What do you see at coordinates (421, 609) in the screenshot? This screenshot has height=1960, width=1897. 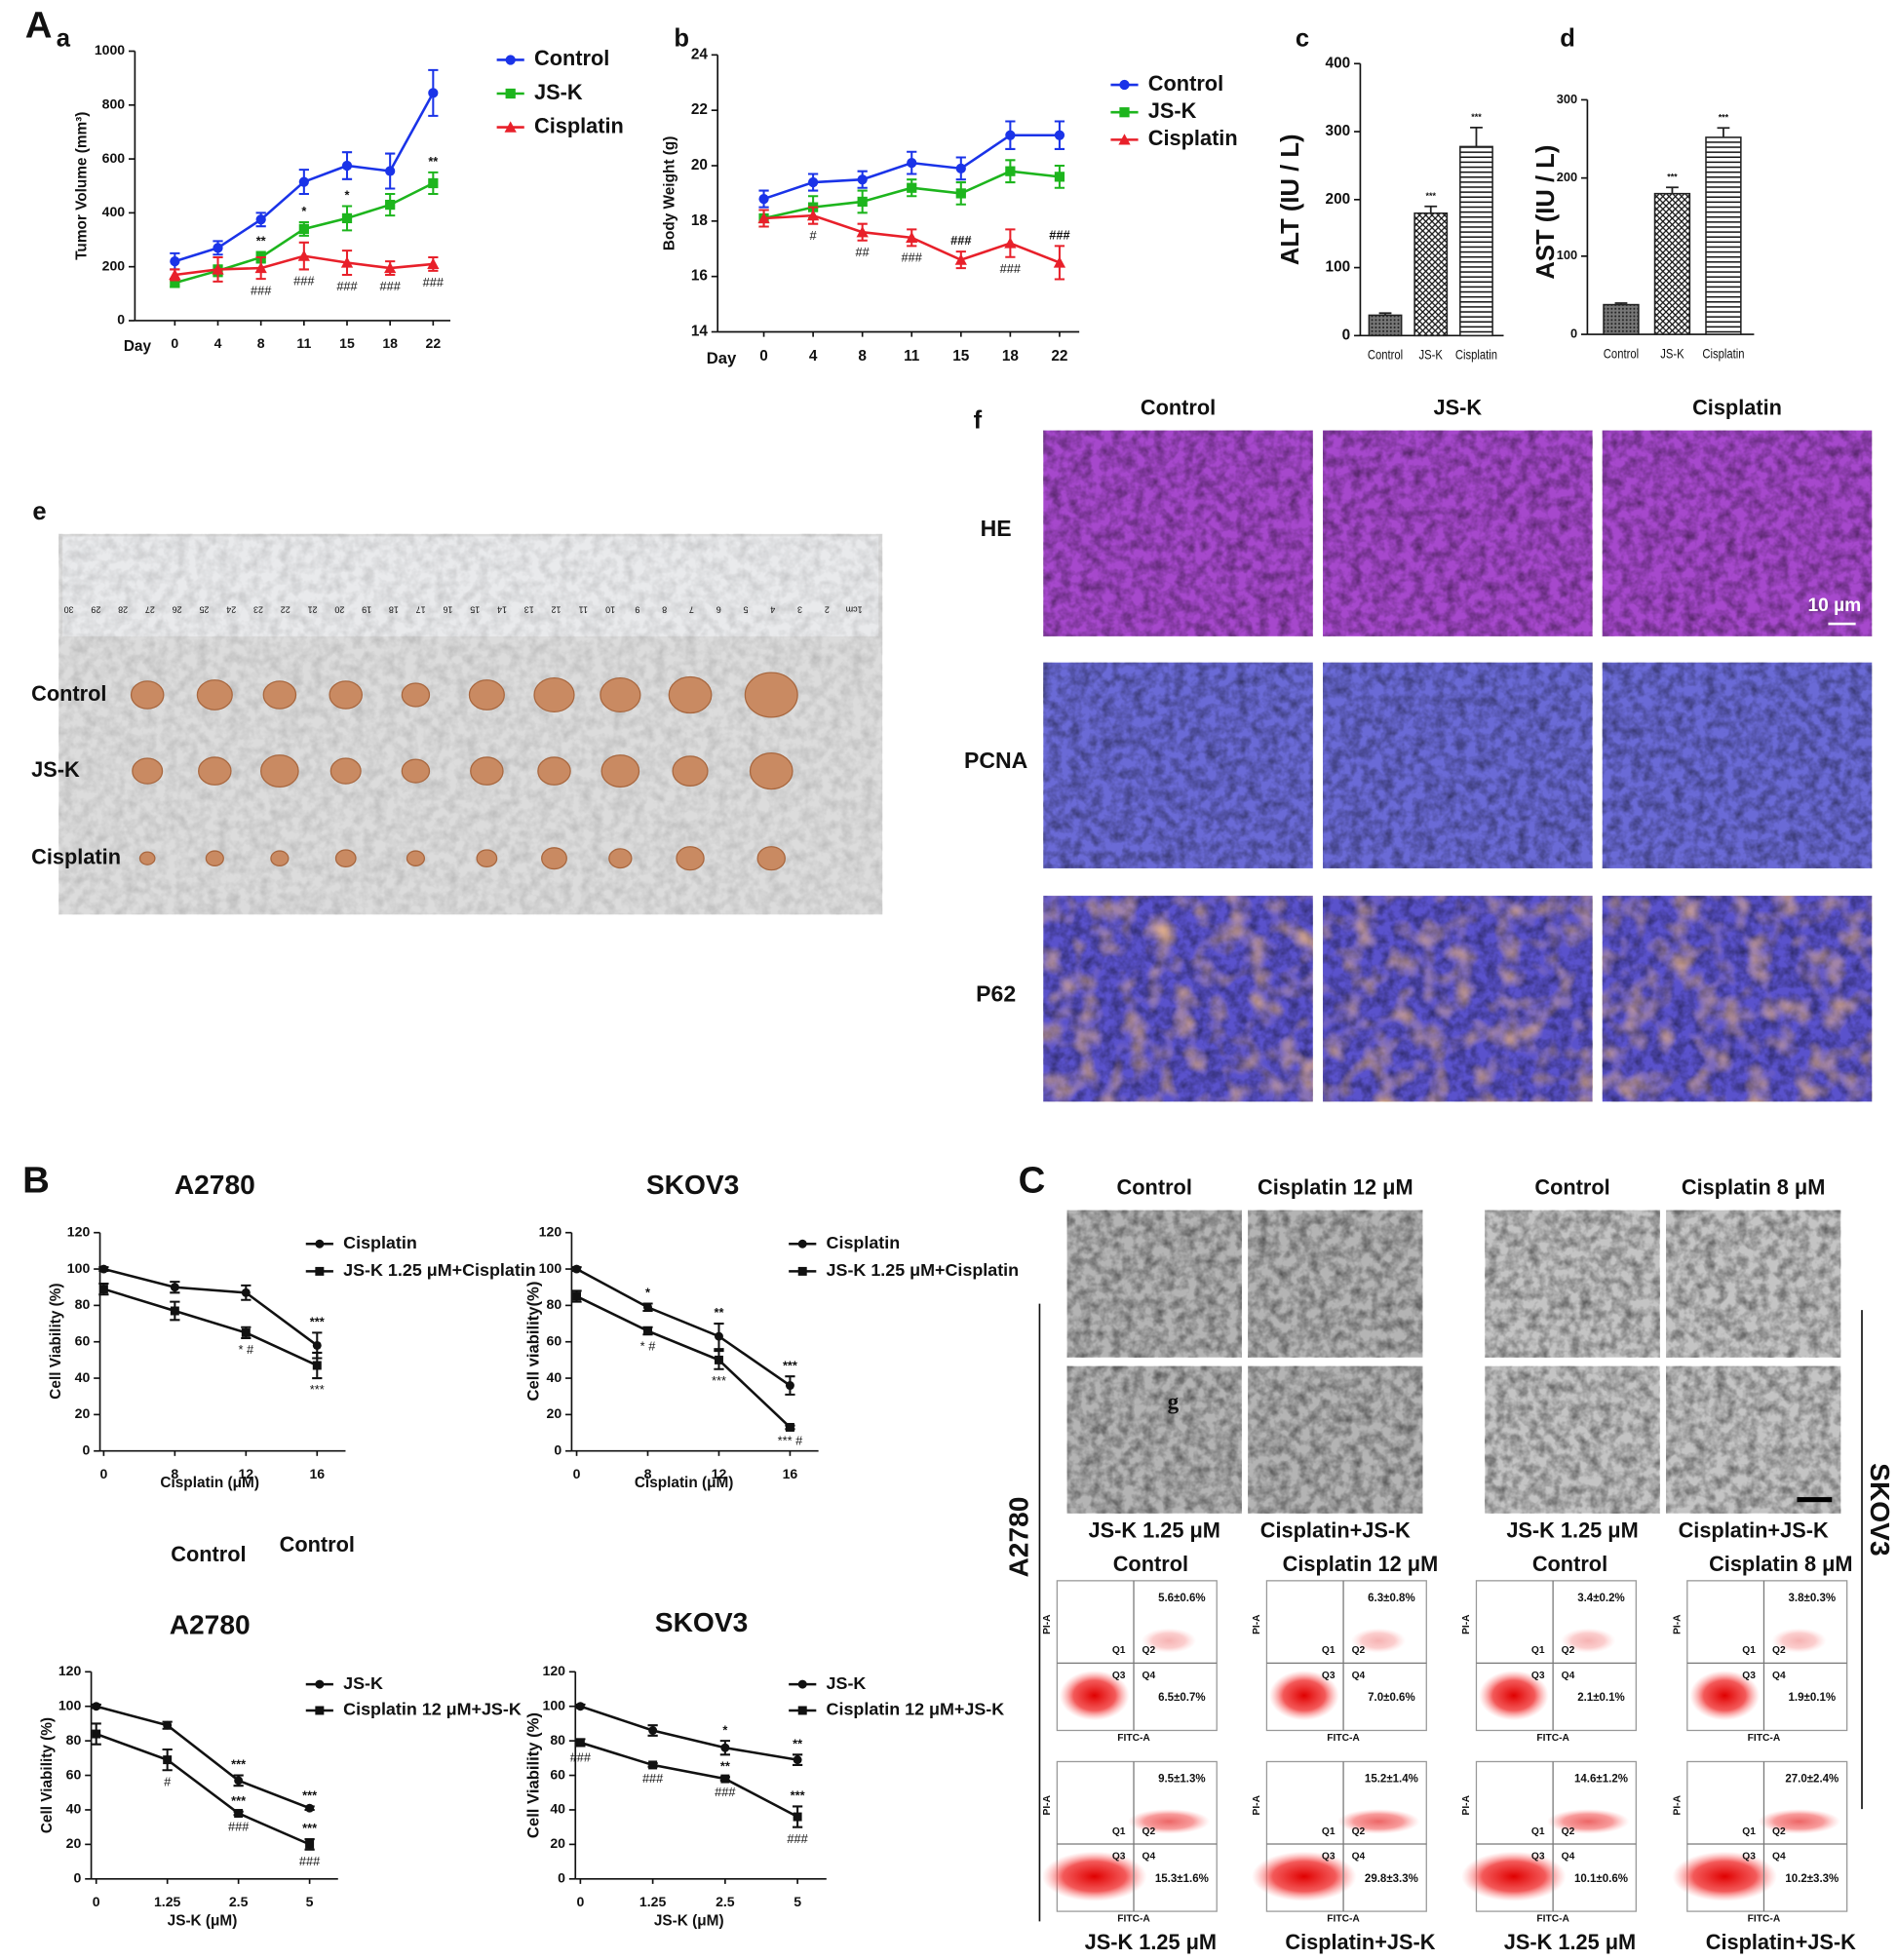 I see `ruler-number: 17` at bounding box center [421, 609].